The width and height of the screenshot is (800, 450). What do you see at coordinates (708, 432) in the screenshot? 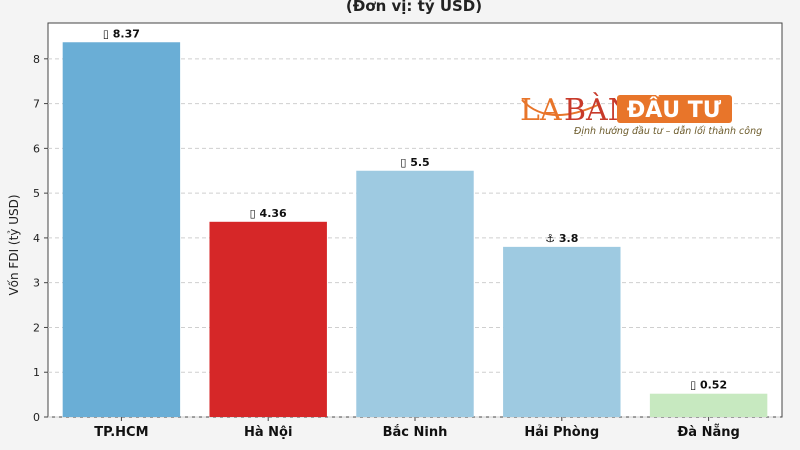
I see `category-label-4: Đà Nẵng` at bounding box center [708, 432].